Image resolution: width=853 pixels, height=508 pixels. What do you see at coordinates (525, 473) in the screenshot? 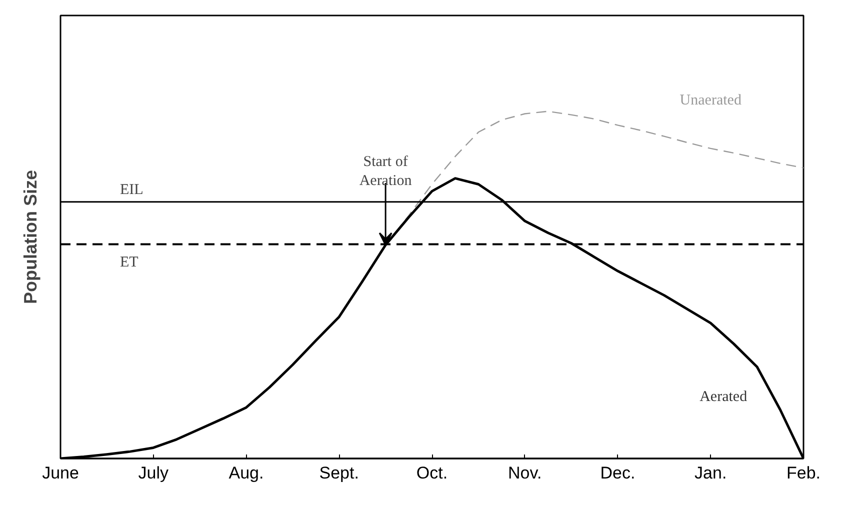
I see `x-tick-label: Nov.` at bounding box center [525, 473].